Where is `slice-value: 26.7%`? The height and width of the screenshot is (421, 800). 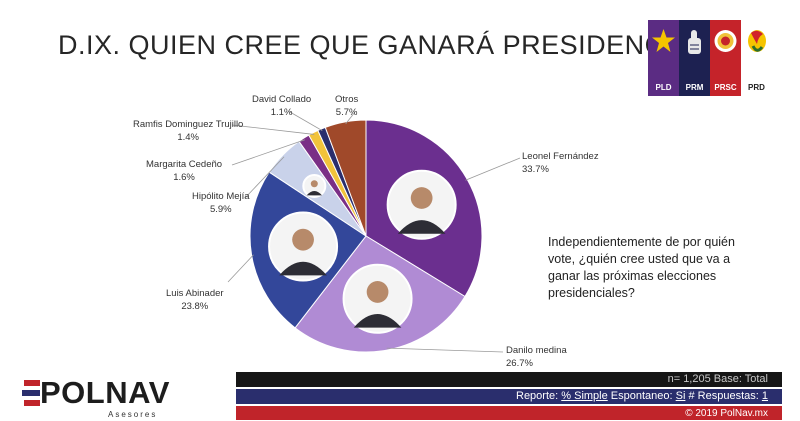
slice-value: 26.7% is located at coordinates (519, 363).